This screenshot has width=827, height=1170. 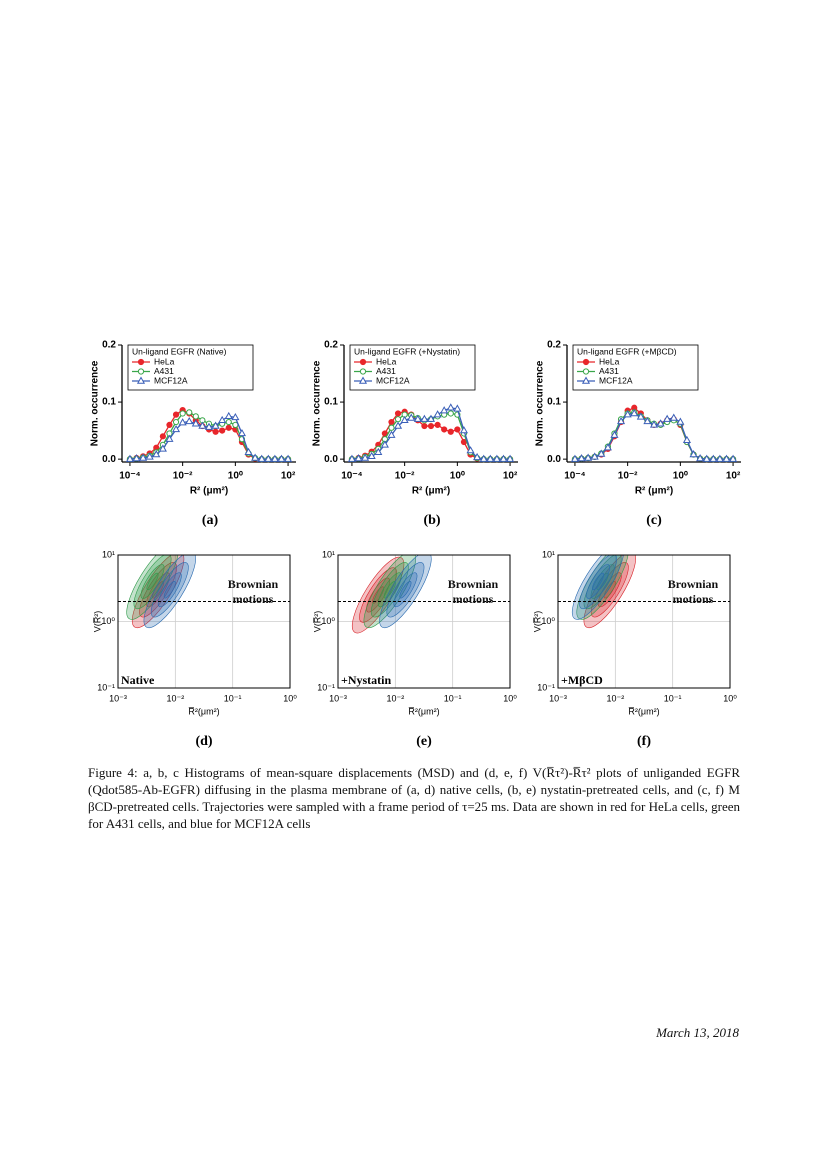 I want to click on condition-label: +Nystatin, so click(x=366, y=680).